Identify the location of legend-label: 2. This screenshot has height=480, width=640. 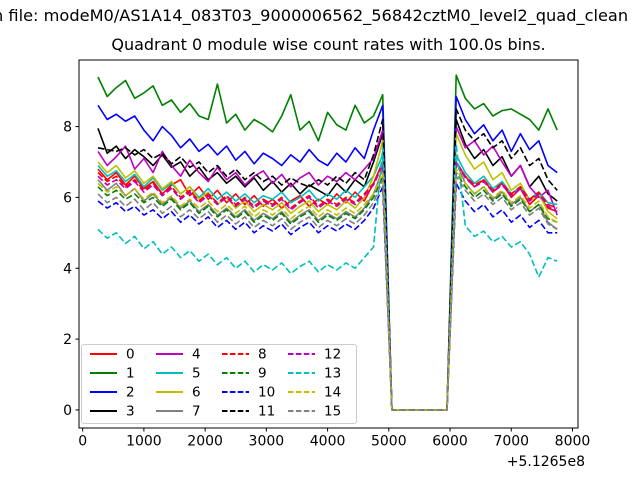
(130, 393).